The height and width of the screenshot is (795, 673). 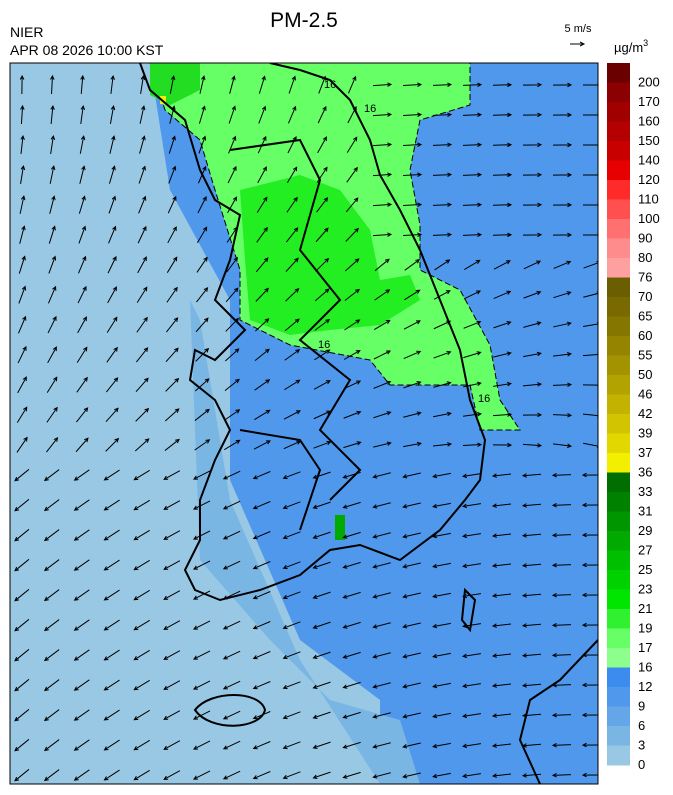 I want to click on colorbar-label: 6, so click(x=641, y=725).